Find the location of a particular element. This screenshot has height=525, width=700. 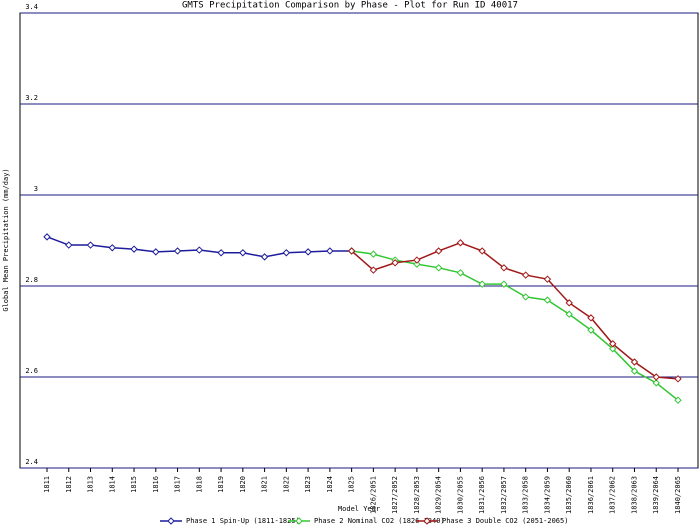

y-tick-label: 2.6 is located at coordinates (31, 371).